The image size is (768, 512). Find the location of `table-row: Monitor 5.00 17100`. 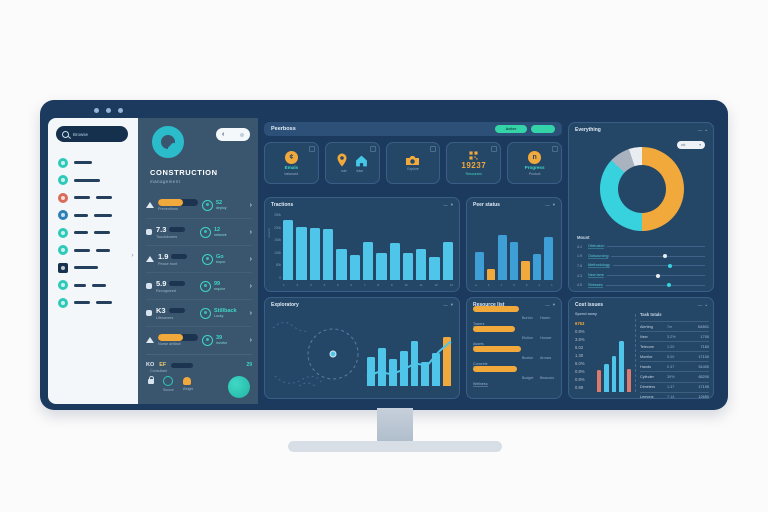

table-row: Monitor 5.00 17100 is located at coordinates (674, 356).